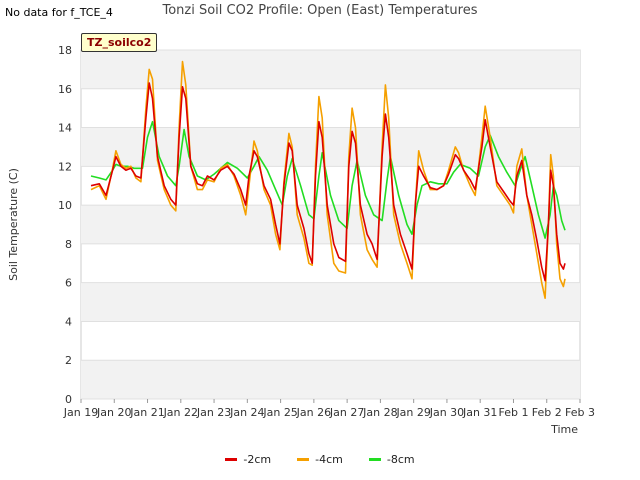 The width and height of the screenshot is (640, 480). I want to click on x-tick-label: Jan 28, so click(379, 412).